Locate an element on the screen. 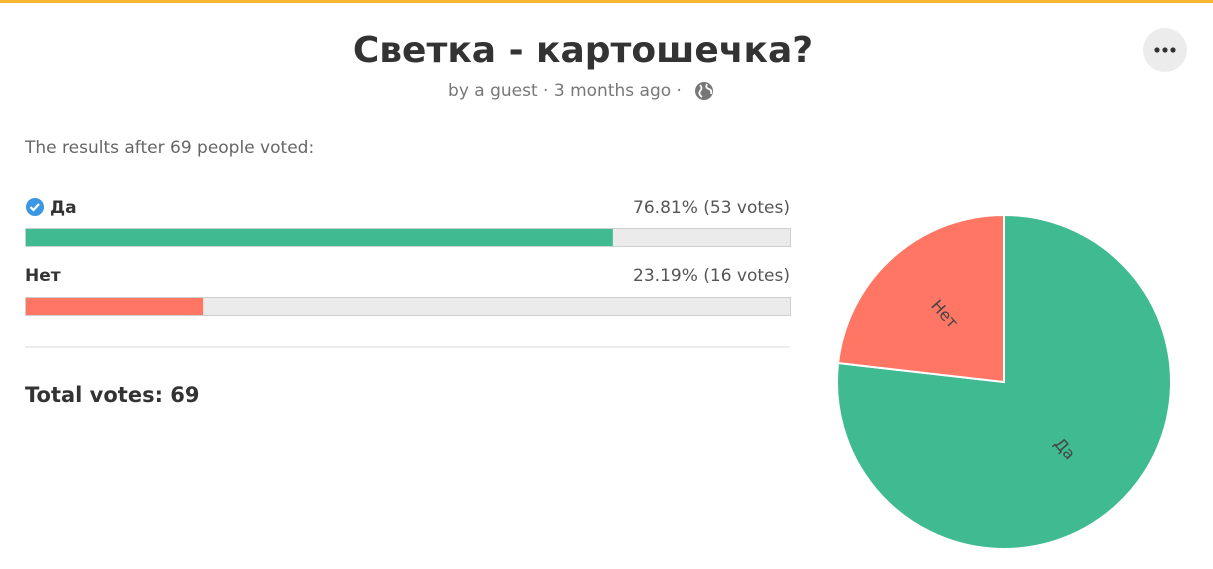 This screenshot has height=569, width=1213. option-result: 23.19% (16 votes) is located at coordinates (711, 276).